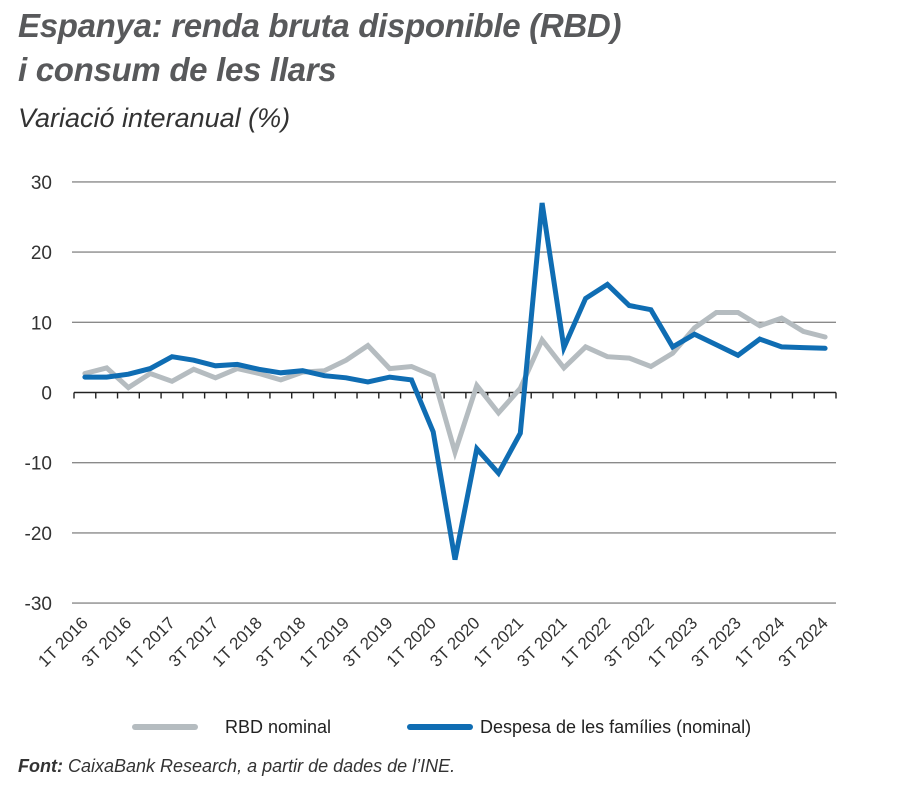 This screenshot has width=900, height=801. I want to click on chart-title-line1: Espanya: renda bruta disponible (RBD), so click(320, 25).